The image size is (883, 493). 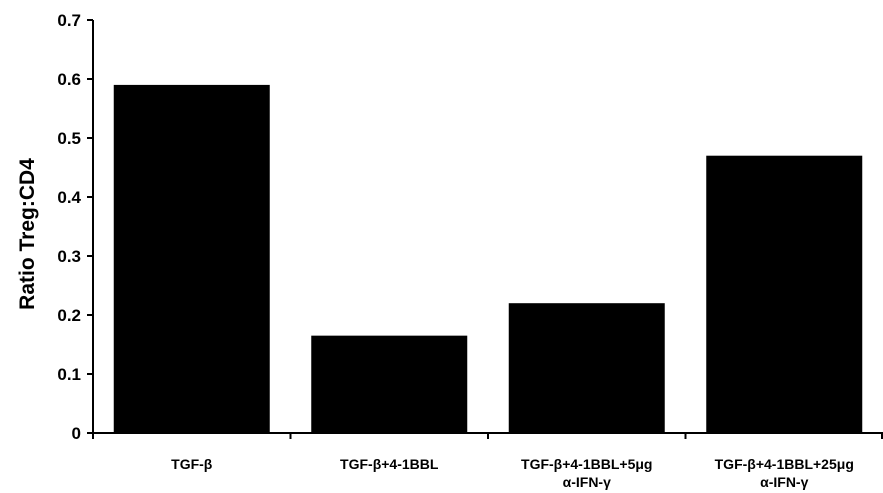 I want to click on x-tick-label-0-line-0: TGF-β, so click(x=192, y=464).